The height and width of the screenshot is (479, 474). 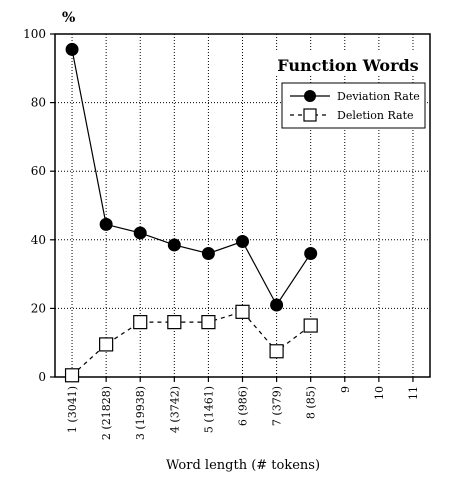 What do you see at coordinates (413, 393) in the screenshot?
I see `x-tick-label: 11` at bounding box center [413, 393].